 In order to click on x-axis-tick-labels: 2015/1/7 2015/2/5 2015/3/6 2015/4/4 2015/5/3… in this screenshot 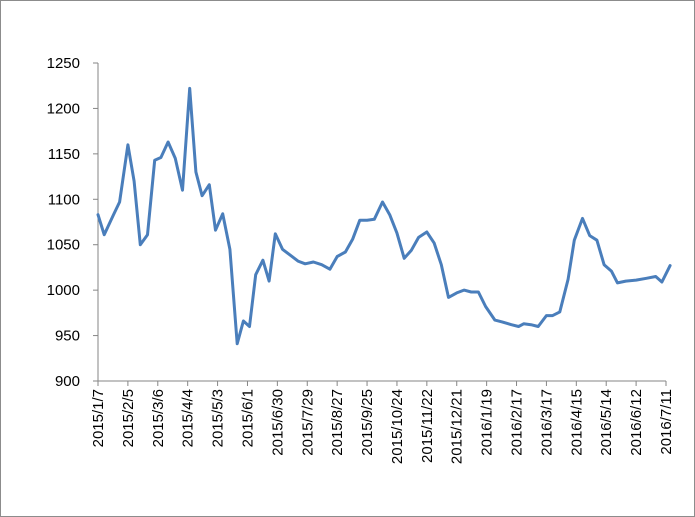, I will do `click(382, 426)`.